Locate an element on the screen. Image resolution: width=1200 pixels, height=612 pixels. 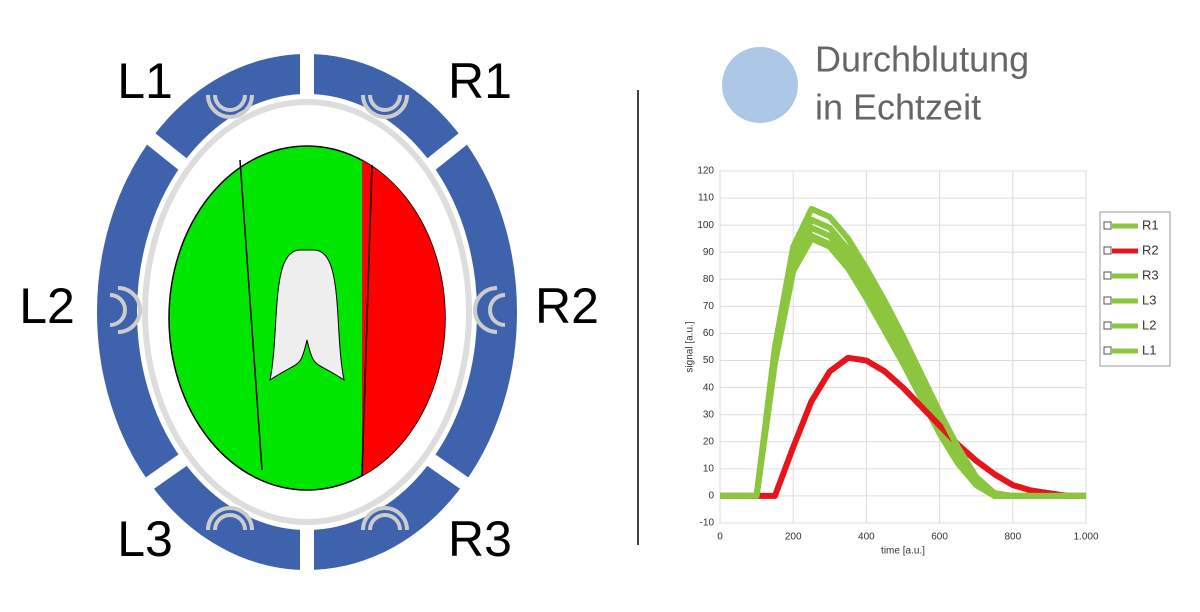
legend-label: L1 is located at coordinates (1149, 349).